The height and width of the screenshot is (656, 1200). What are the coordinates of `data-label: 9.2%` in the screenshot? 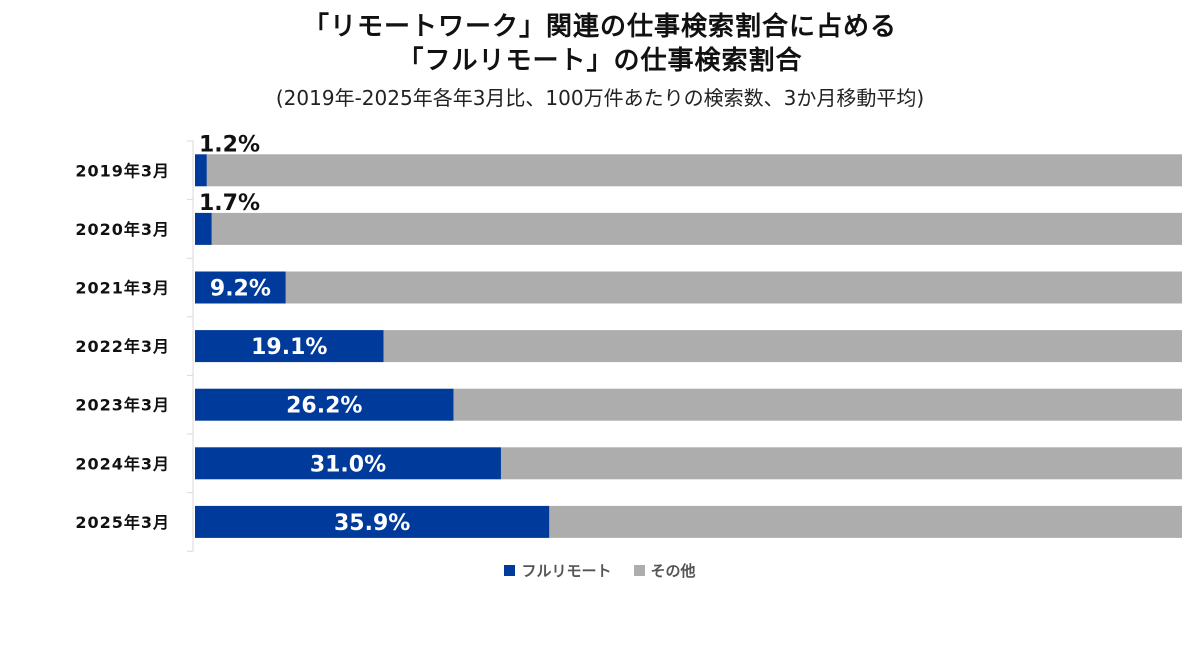 It's located at (240, 289).